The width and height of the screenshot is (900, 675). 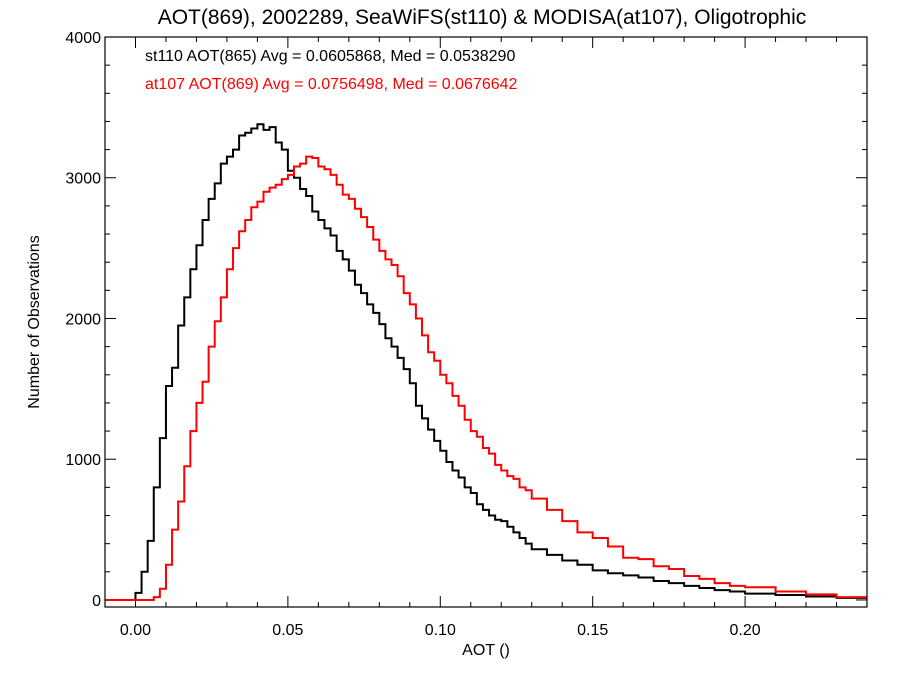 I want to click on y-tick-label: 2000, so click(x=83, y=319).